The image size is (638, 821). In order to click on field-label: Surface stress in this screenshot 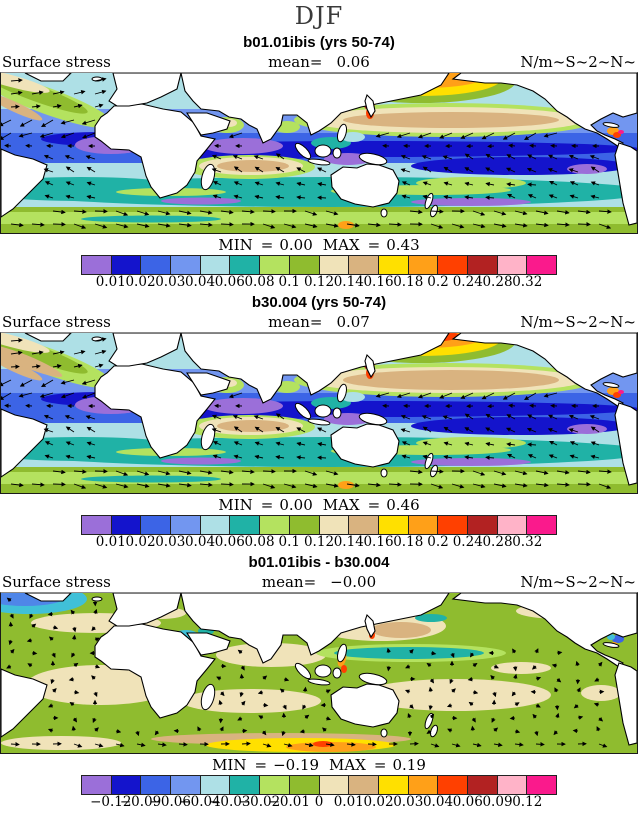, I will do `click(132, 582)`.